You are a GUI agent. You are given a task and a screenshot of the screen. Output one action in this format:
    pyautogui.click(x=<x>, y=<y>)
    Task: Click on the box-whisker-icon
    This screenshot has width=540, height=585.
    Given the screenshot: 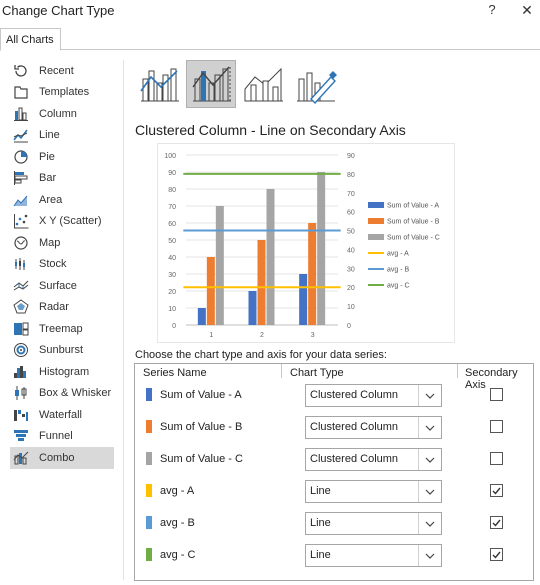 What is the action you would take?
    pyautogui.click(x=21, y=393)
    